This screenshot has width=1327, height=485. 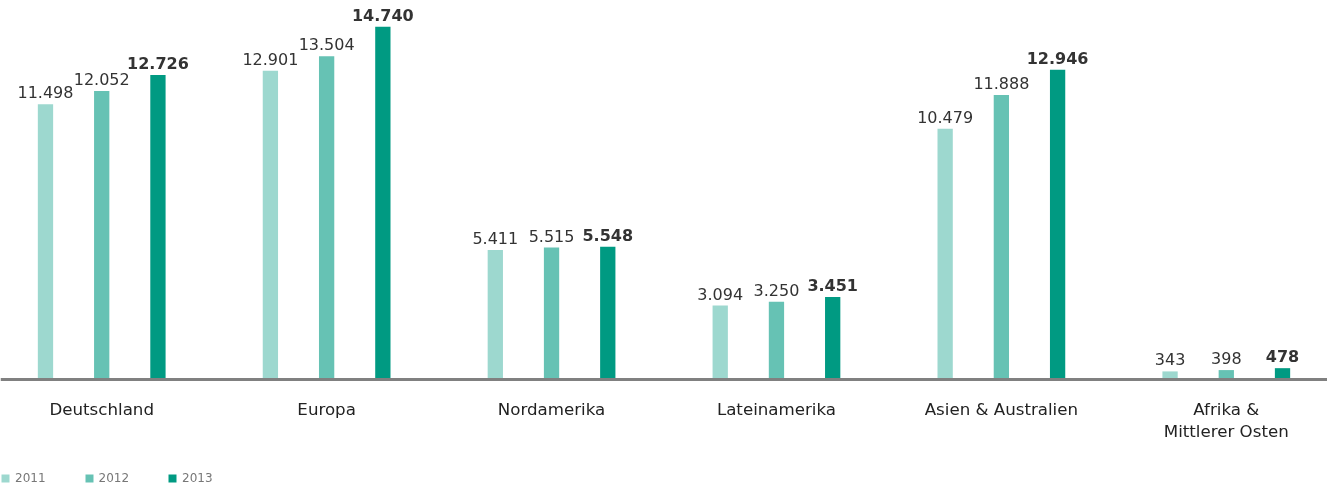 What do you see at coordinates (1001, 83) in the screenshot?
I see `data-label: 11.888` at bounding box center [1001, 83].